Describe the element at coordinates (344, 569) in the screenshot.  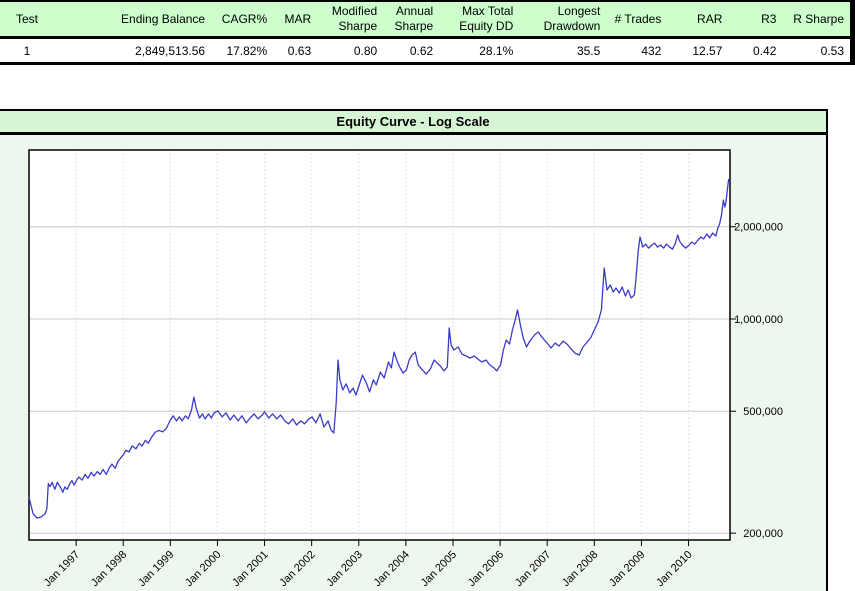
I see `x-tick-label: Jan 2003` at that location.